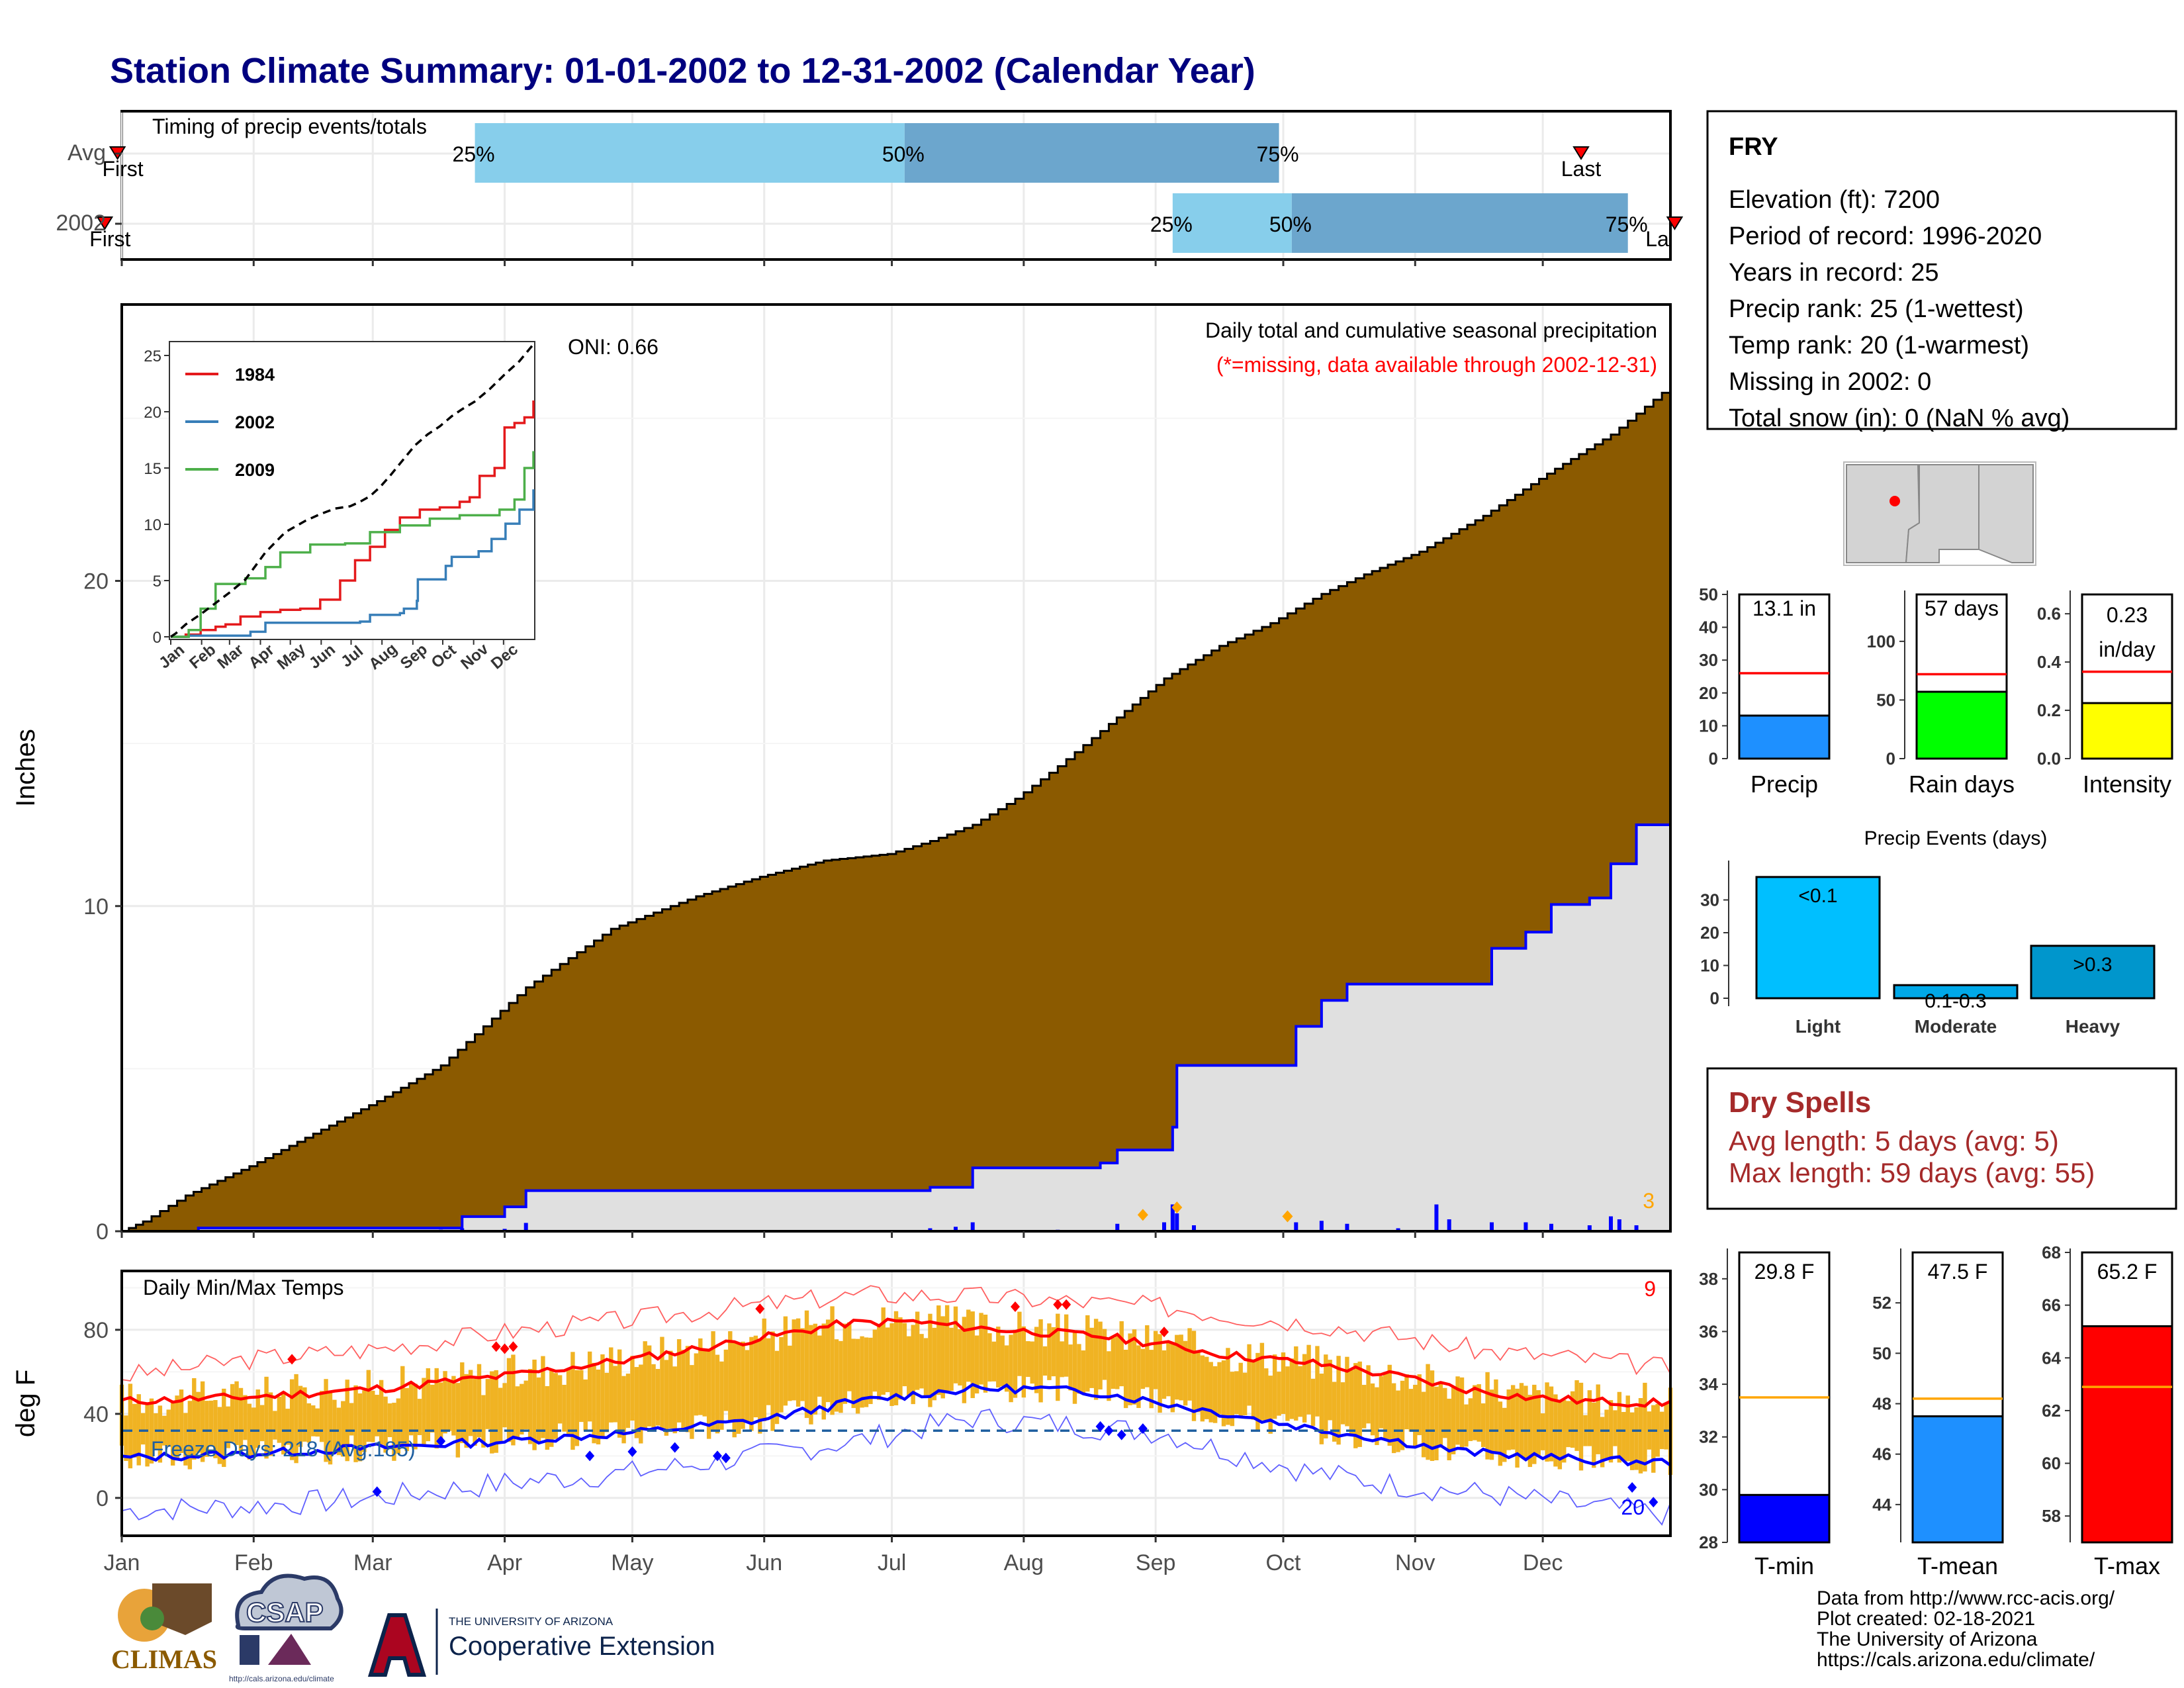  What do you see at coordinates (2092, 965) in the screenshot?
I see `events-bar-label-2: >0.3` at bounding box center [2092, 965].